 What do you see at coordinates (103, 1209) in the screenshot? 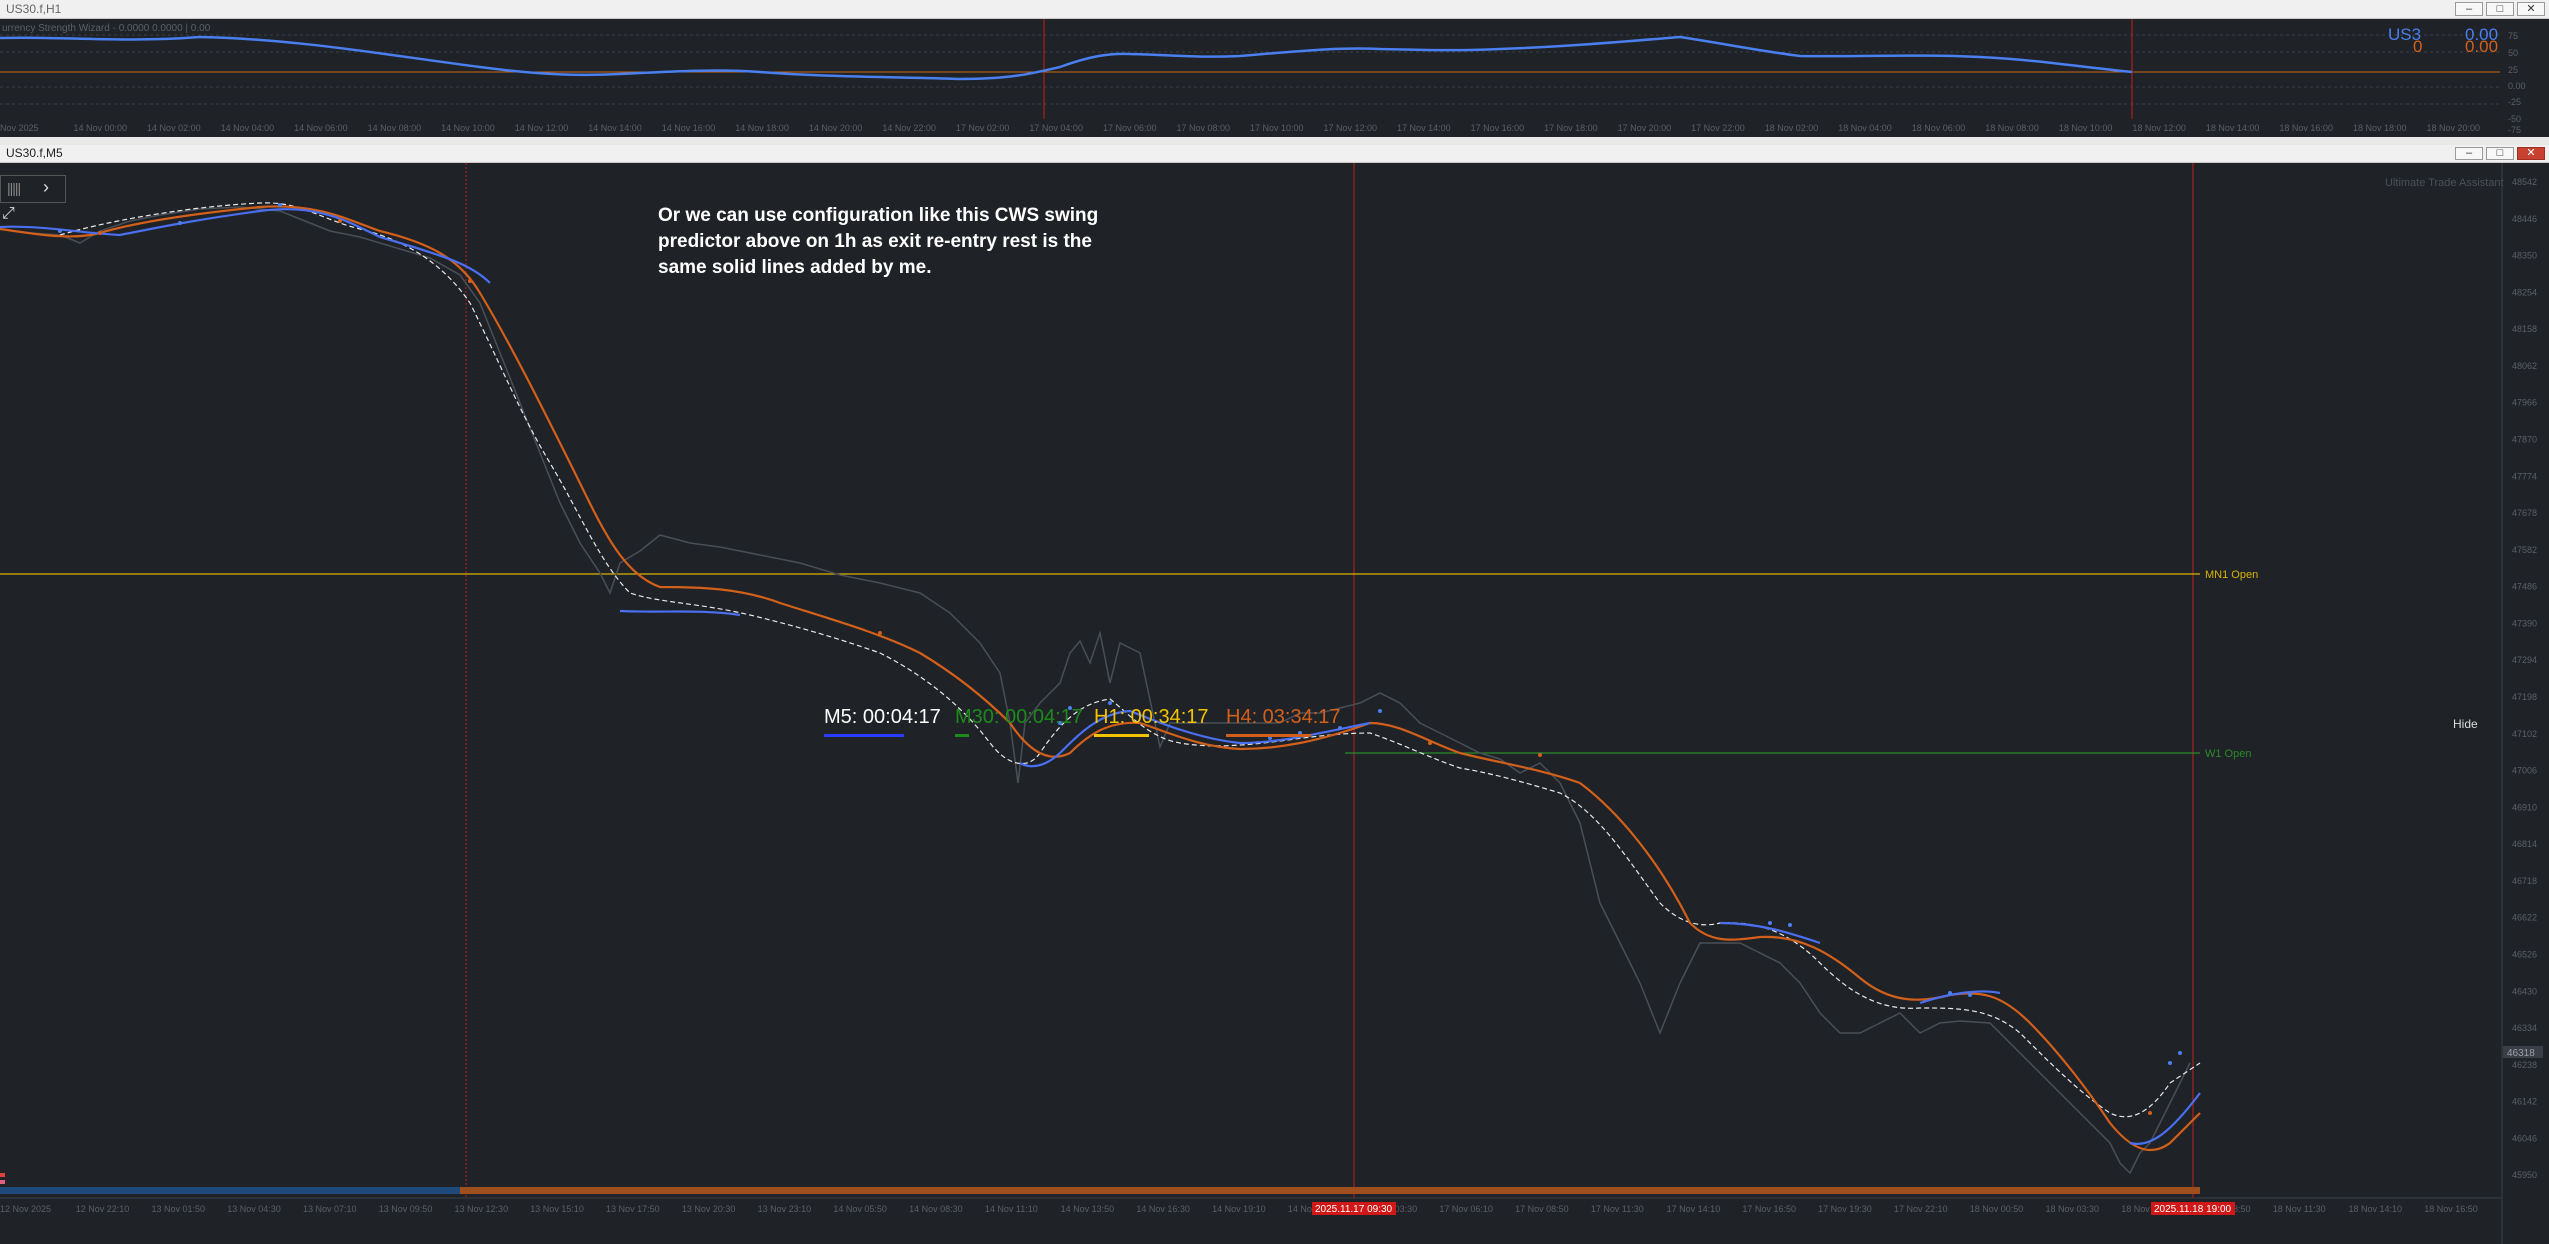
I see `time-label: 12 Nov 22:10` at bounding box center [103, 1209].